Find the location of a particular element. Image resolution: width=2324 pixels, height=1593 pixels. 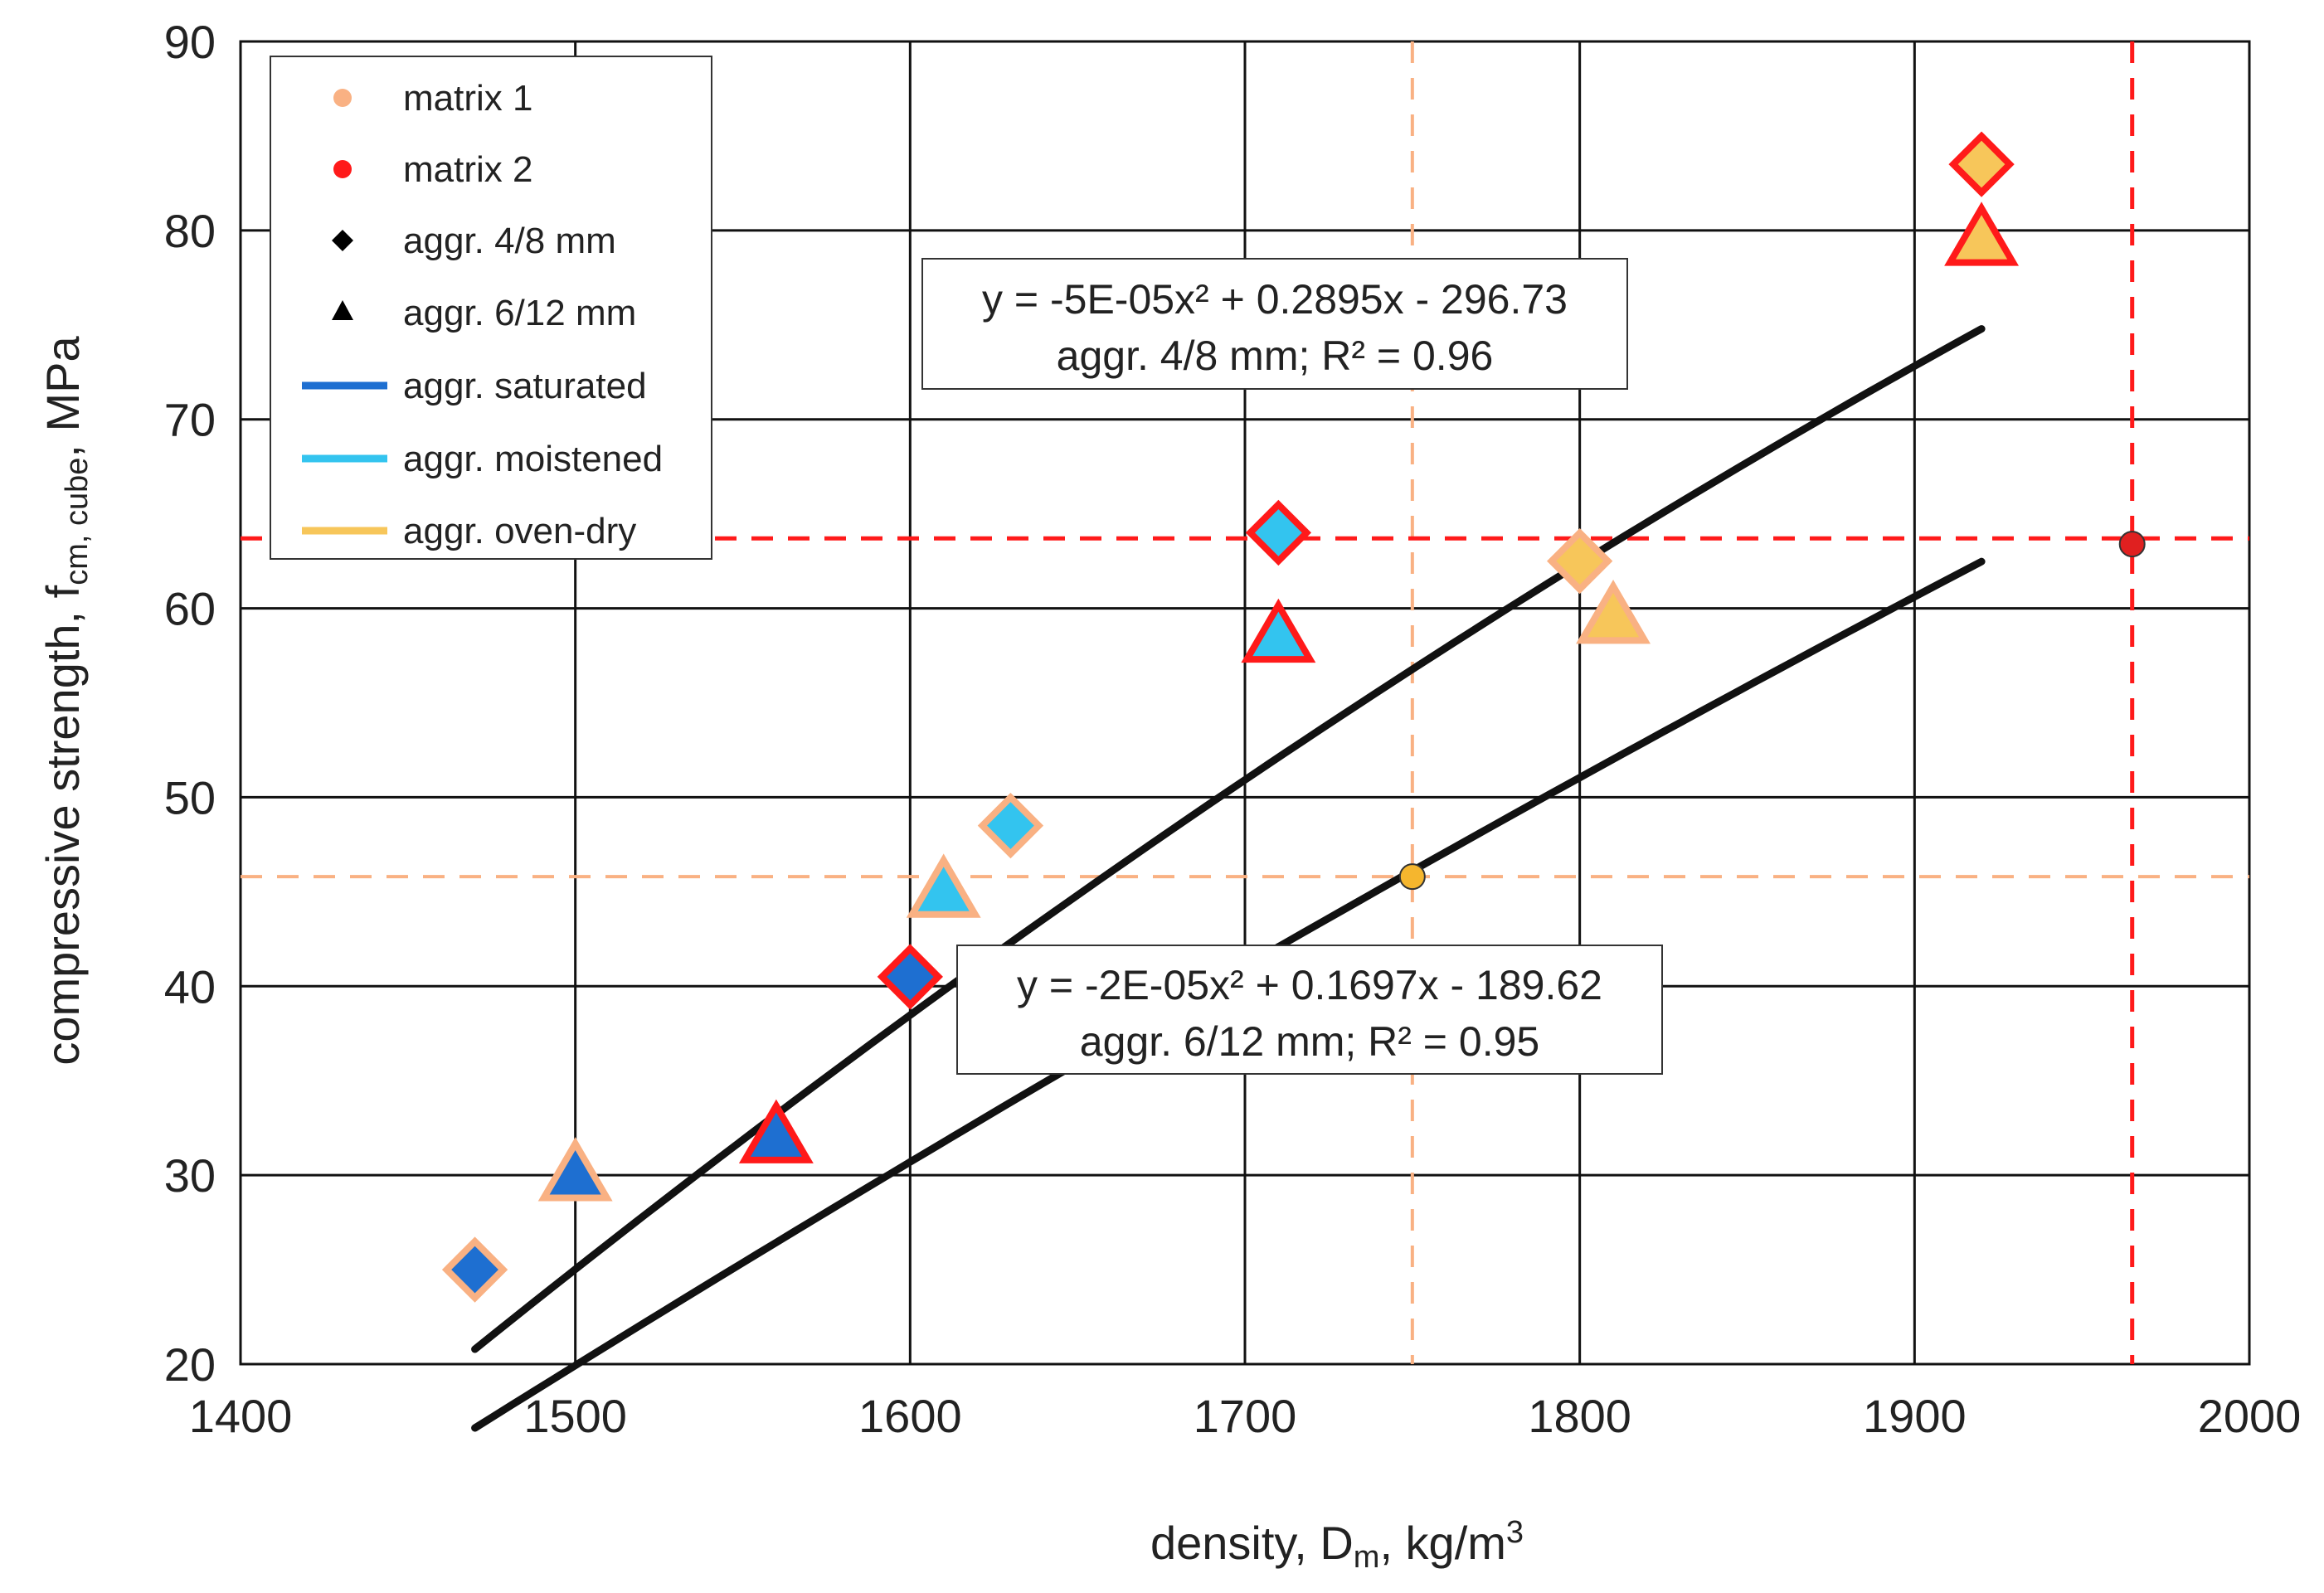

y-tick-label-80: 80 is located at coordinates (190, 231).